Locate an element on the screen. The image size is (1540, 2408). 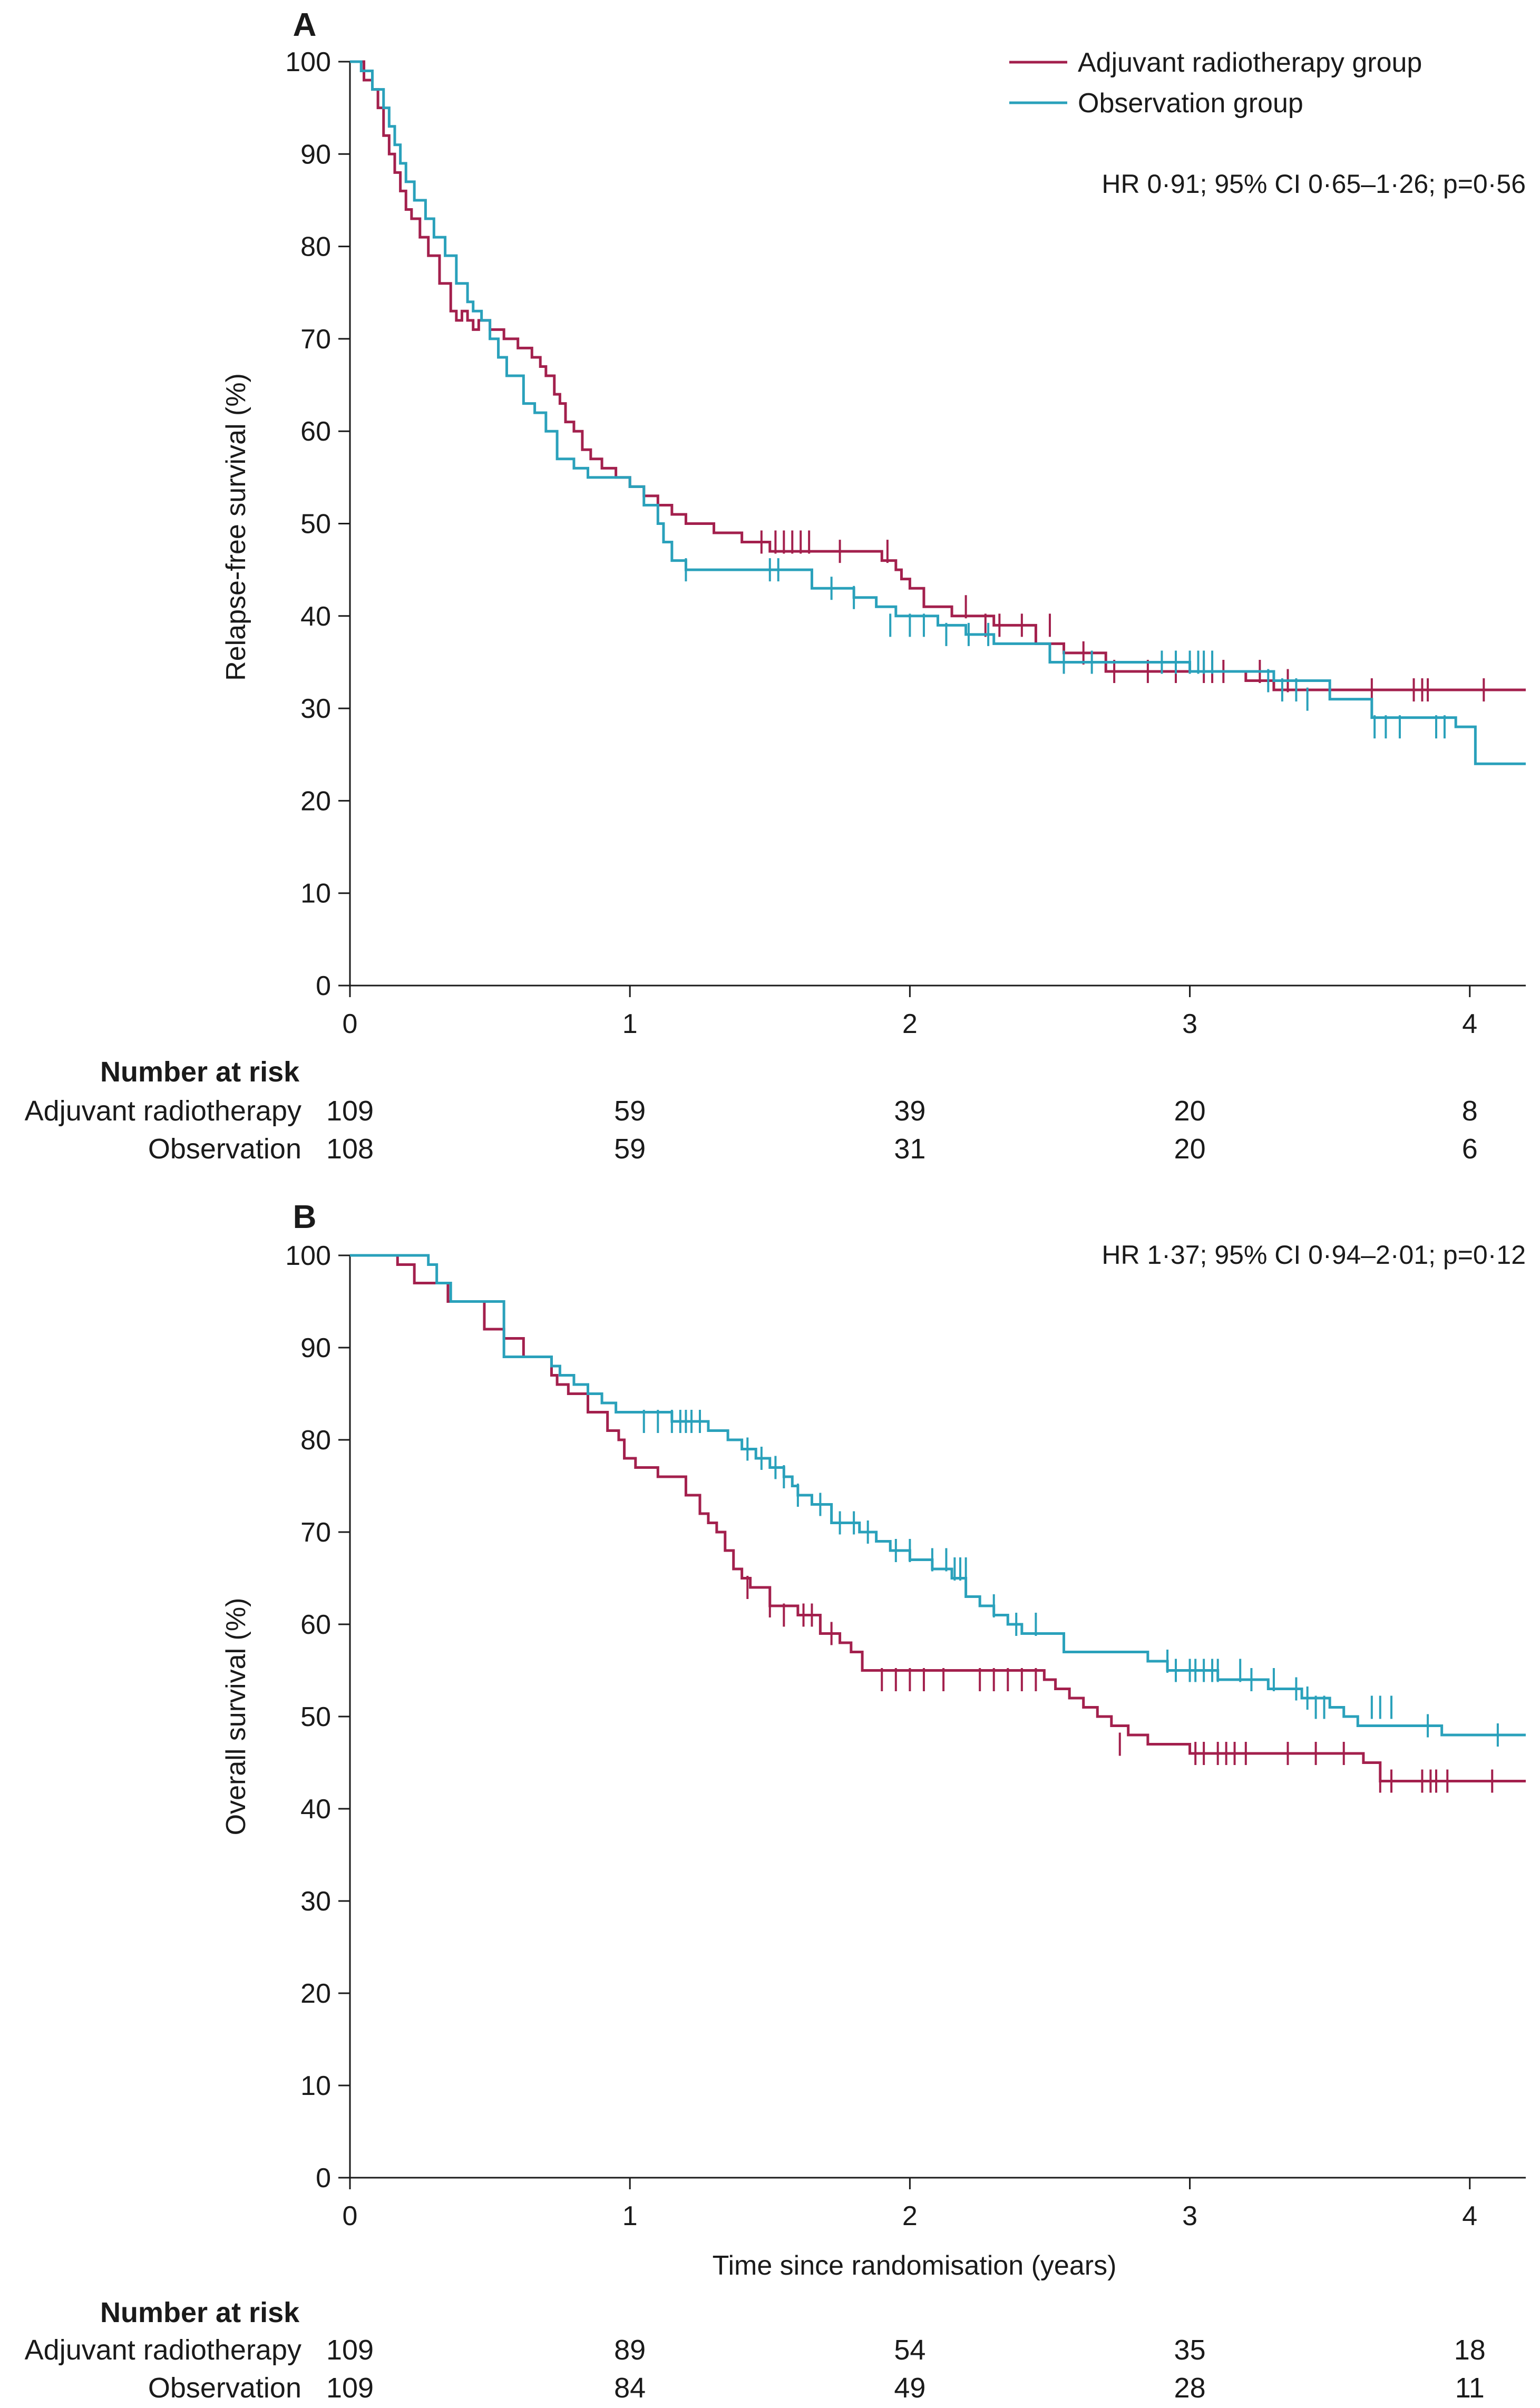
panel-a-hazard-ratio-annotation: HR 0·91; 95% CI 0·65–1·26; p=0·56 is located at coordinates (1314, 184).